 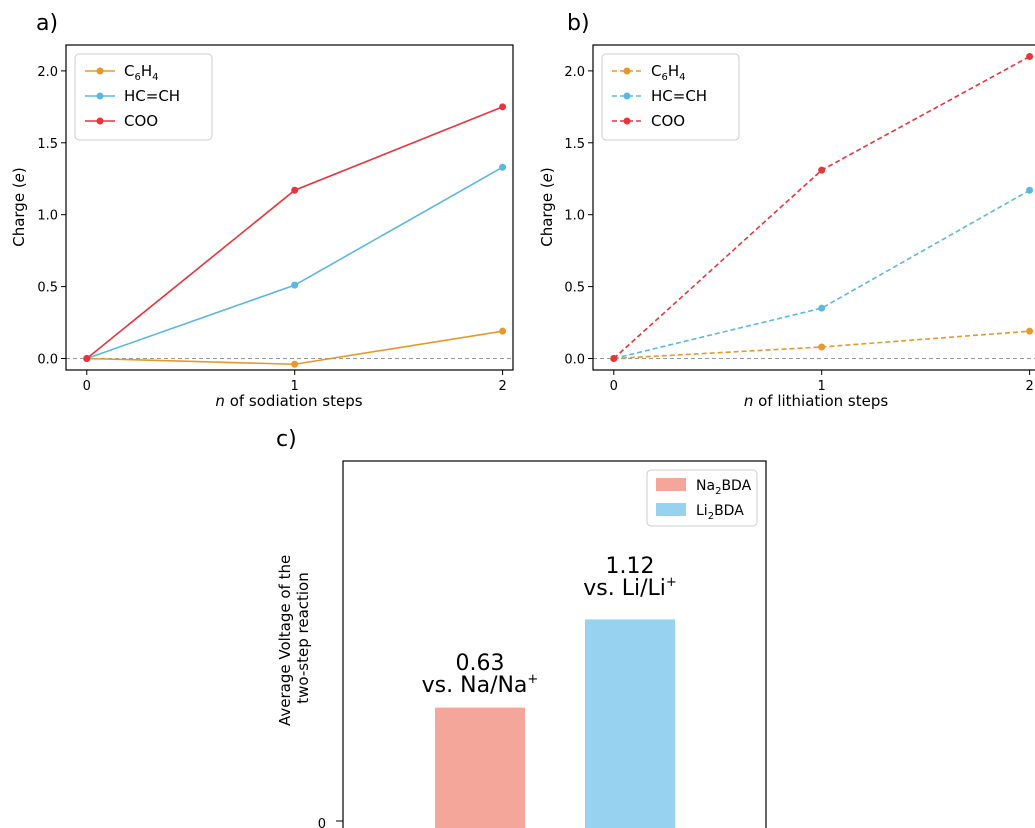 I want to click on legend-label: Na2BDA, so click(x=724, y=487).